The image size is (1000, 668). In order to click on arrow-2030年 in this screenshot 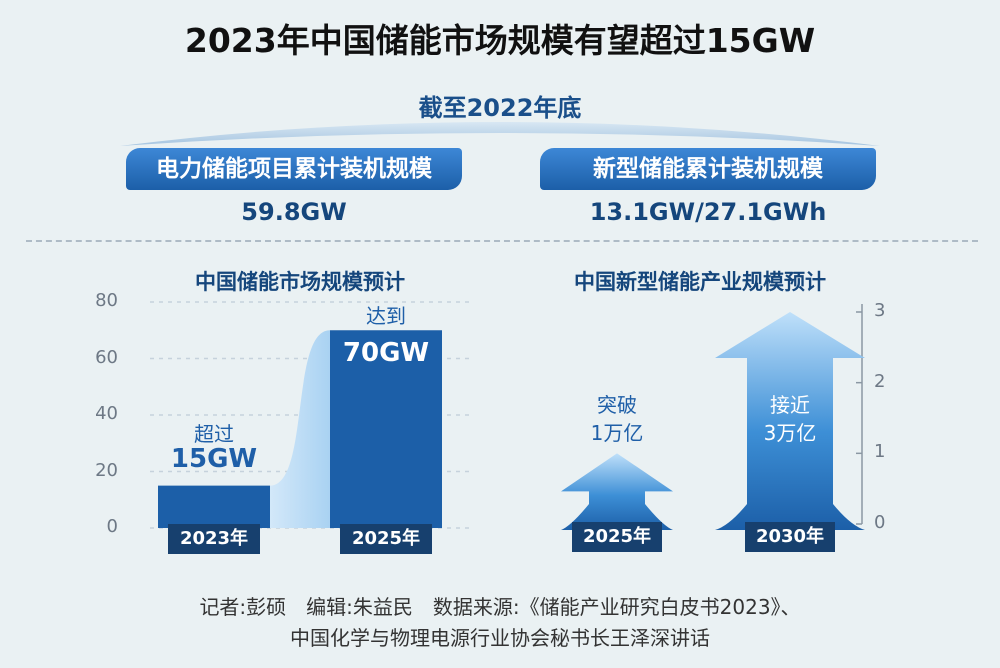, I will do `click(790, 421)`.